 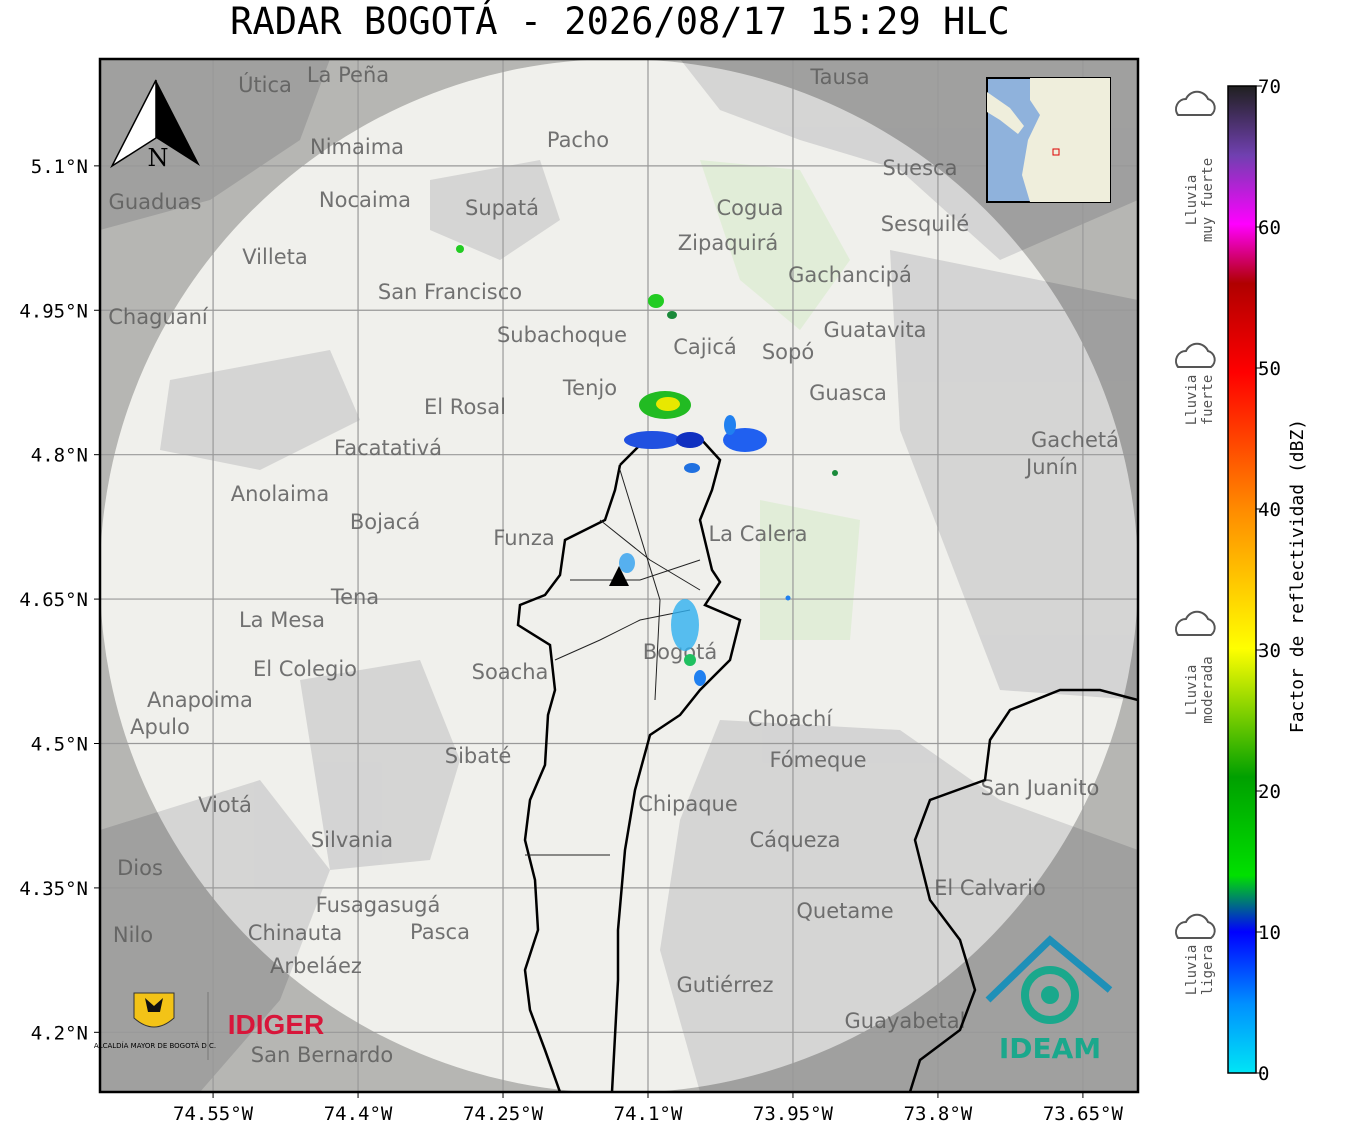 What do you see at coordinates (352, 840) in the screenshot?
I see `place-label: Silvania` at bounding box center [352, 840].